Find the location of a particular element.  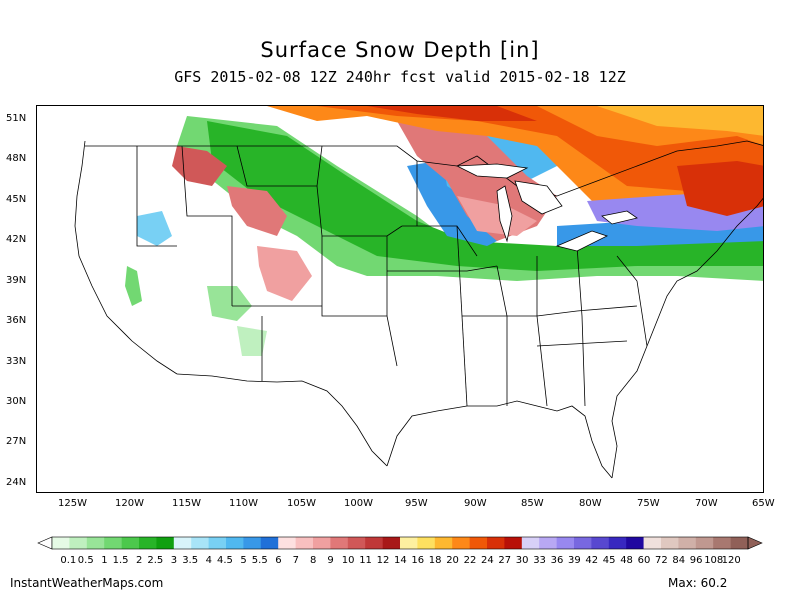

legend-tick-label: 1.5 is located at coordinates (120, 560).